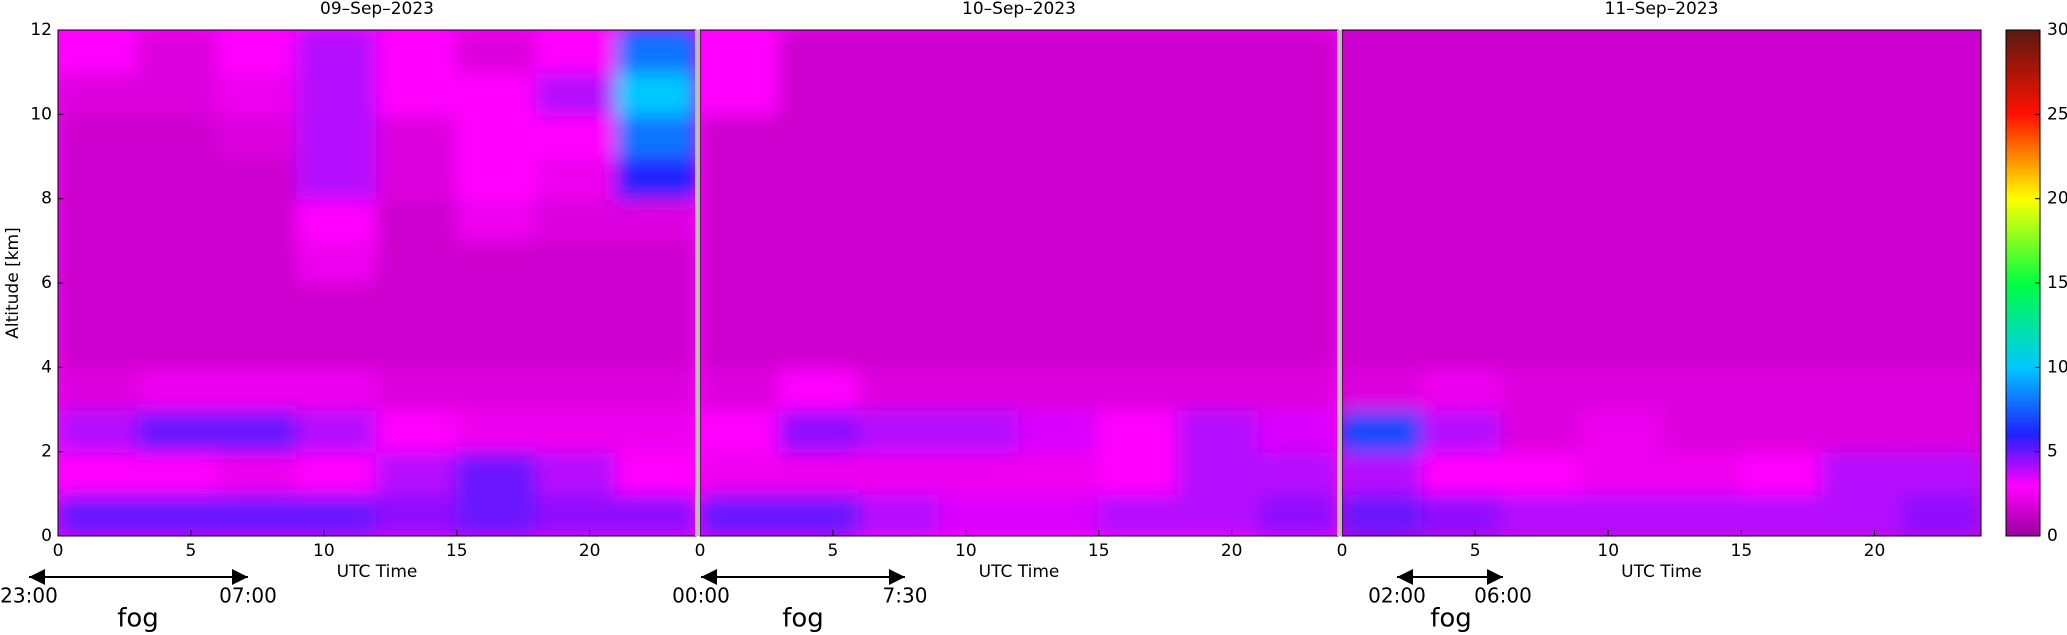 This screenshot has width=2067, height=635. I want to click on x-tick-label: 5, so click(1475, 551).